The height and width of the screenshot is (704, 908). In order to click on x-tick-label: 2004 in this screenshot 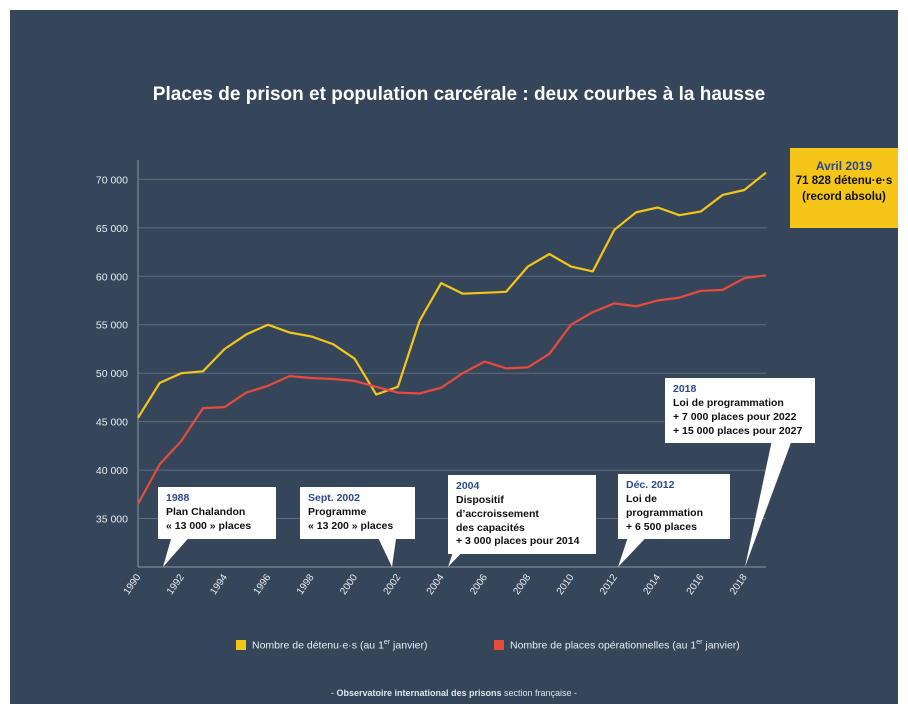, I will do `click(436, 584)`.